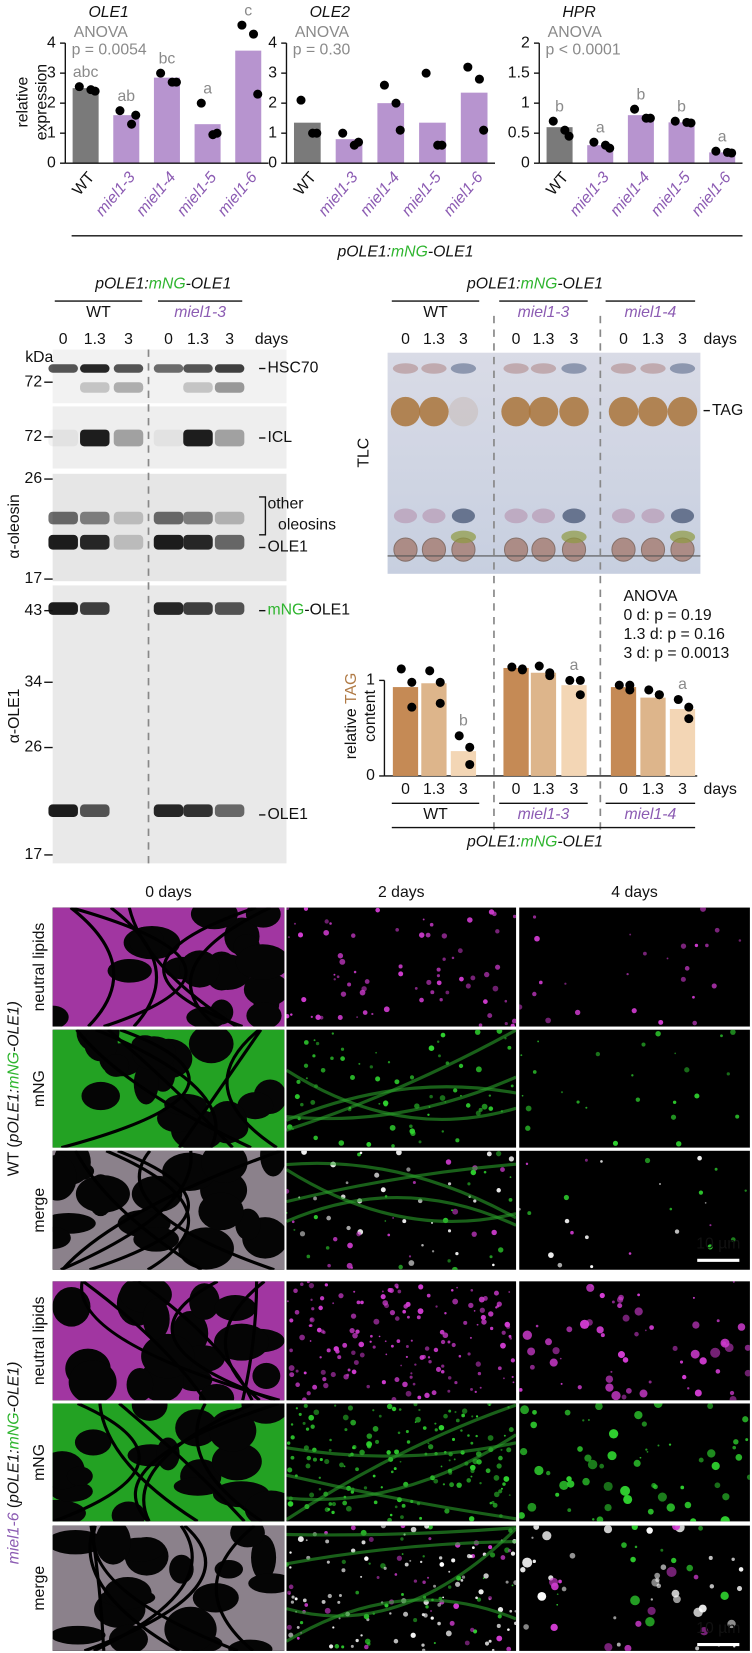 The image size is (752, 1653). What do you see at coordinates (116, 194) in the screenshot?
I see `x-tick-label: miel1-3` at bounding box center [116, 194].